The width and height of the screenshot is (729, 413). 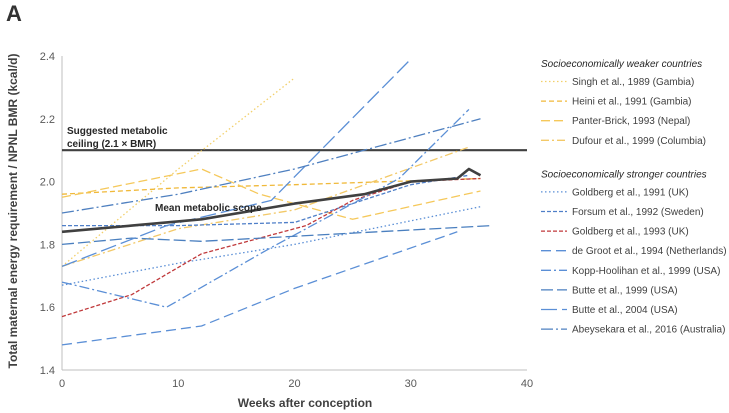 What do you see at coordinates (625, 310) in the screenshot?
I see `legend-label: Butte et al., 2004 (USA)` at bounding box center [625, 310].